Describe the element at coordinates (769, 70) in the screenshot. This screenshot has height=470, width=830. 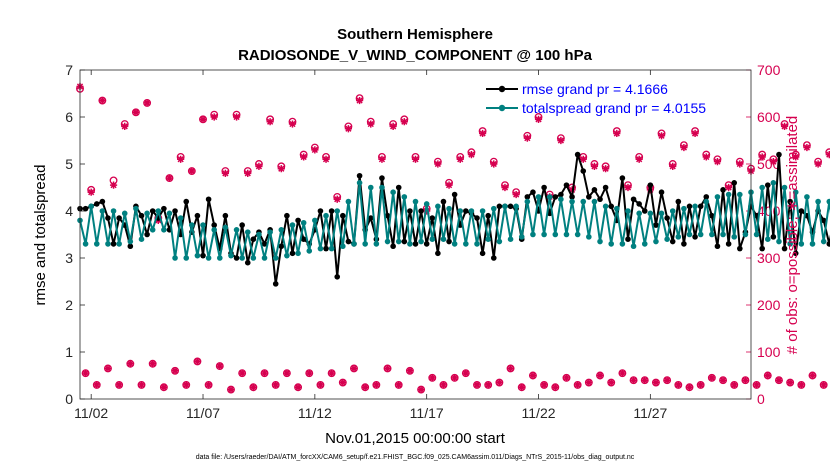
I see `y-right-tick-label: 700` at that location.